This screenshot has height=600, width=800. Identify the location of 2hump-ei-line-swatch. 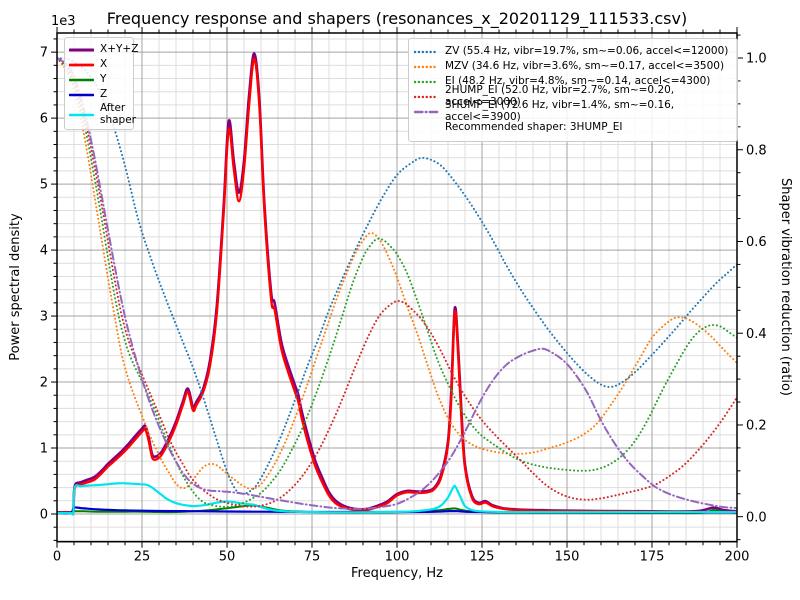
(426, 96).